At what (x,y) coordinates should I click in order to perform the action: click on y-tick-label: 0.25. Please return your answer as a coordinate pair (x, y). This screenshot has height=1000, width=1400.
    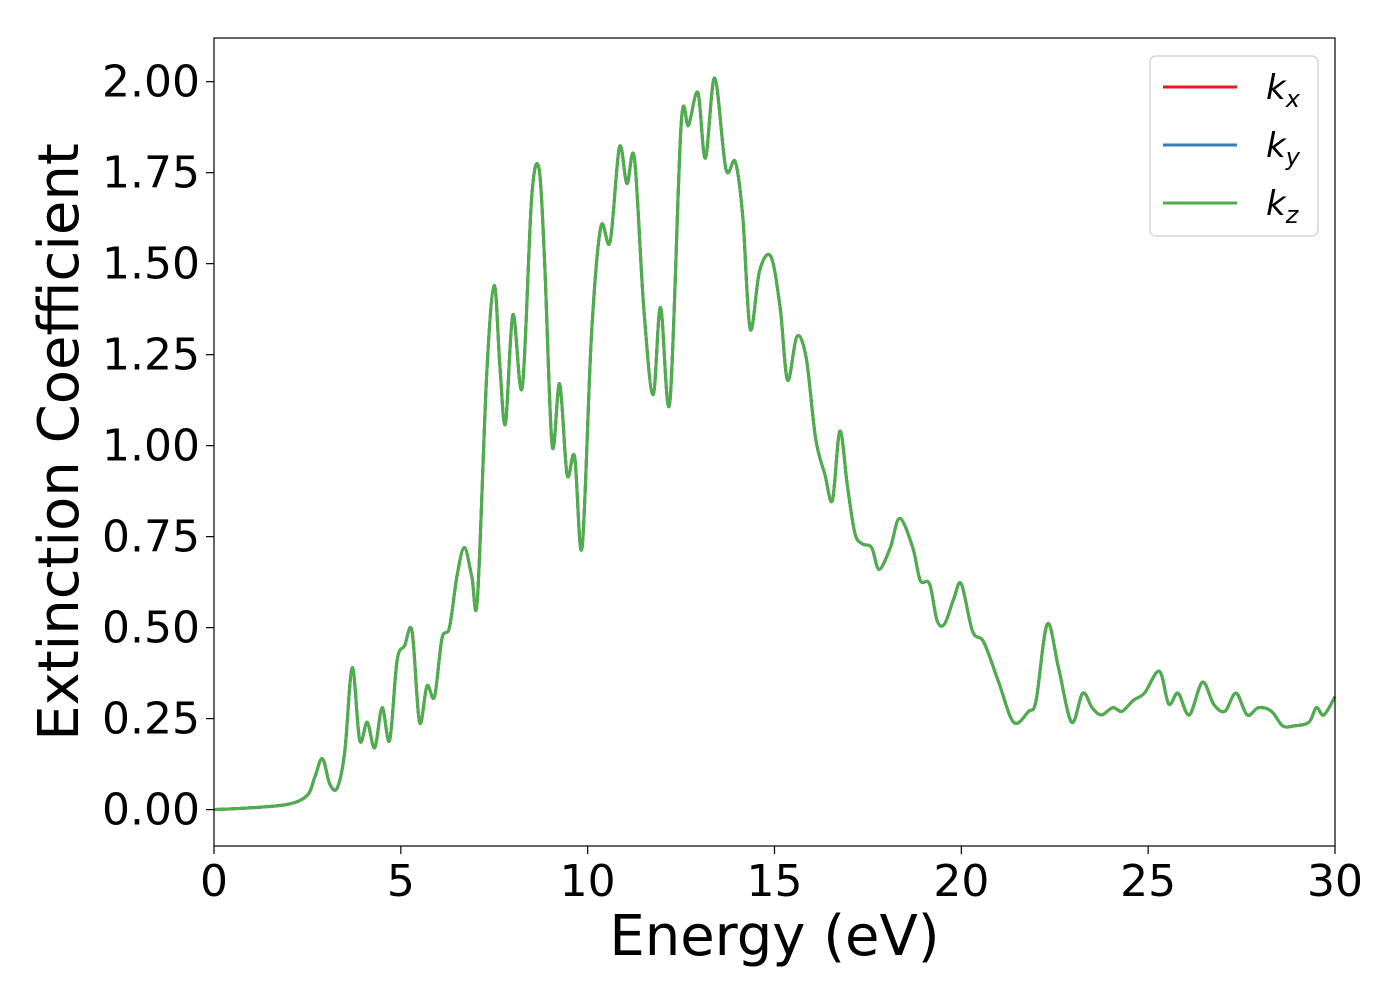
    Looking at the image, I should click on (151, 719).